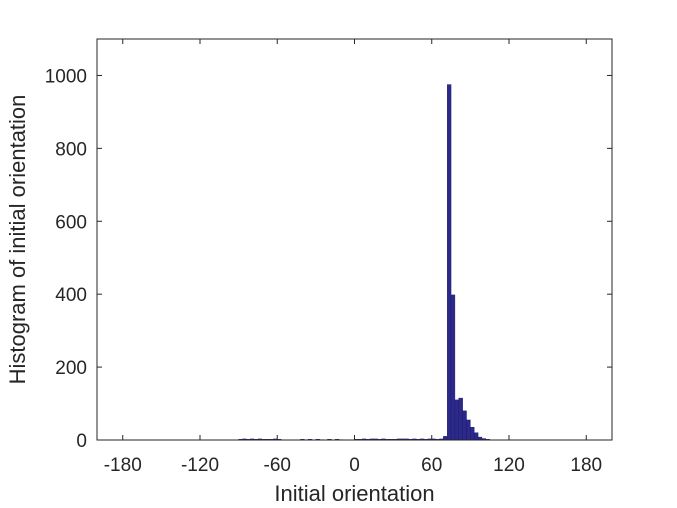 The image size is (677, 508). Describe the element at coordinates (71, 222) in the screenshot. I see `y-tick-label: 600` at that location.